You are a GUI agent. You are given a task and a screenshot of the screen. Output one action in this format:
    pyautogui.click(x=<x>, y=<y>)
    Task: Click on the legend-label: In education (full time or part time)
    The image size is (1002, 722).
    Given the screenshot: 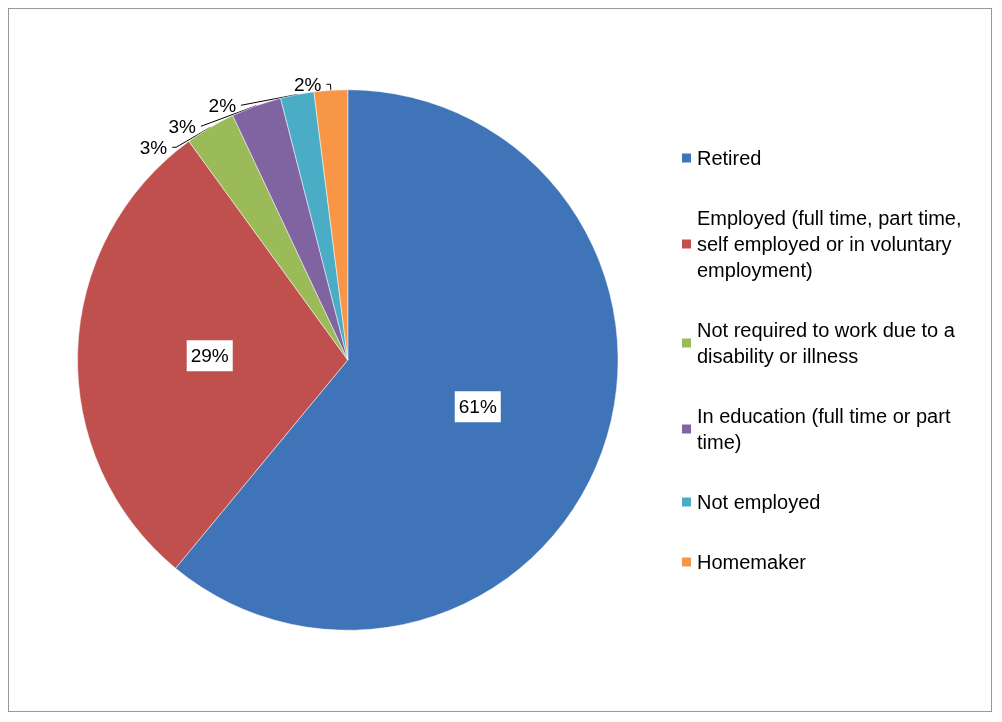 What is the action you would take?
    pyautogui.click(x=827, y=429)
    